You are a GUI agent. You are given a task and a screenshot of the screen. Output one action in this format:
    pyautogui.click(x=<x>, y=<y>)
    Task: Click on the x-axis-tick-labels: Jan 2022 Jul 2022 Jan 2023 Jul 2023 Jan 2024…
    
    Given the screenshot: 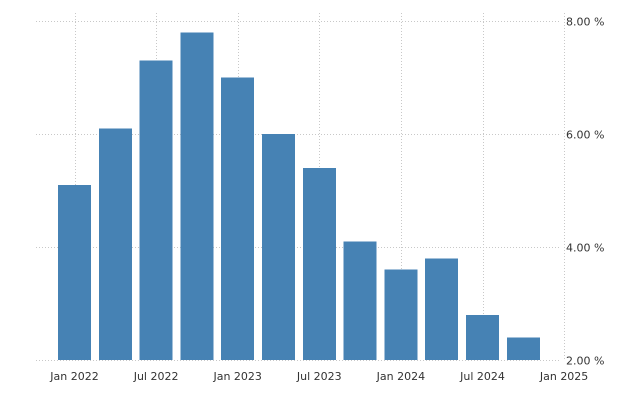 What is the action you would take?
    pyautogui.click(x=318, y=376)
    